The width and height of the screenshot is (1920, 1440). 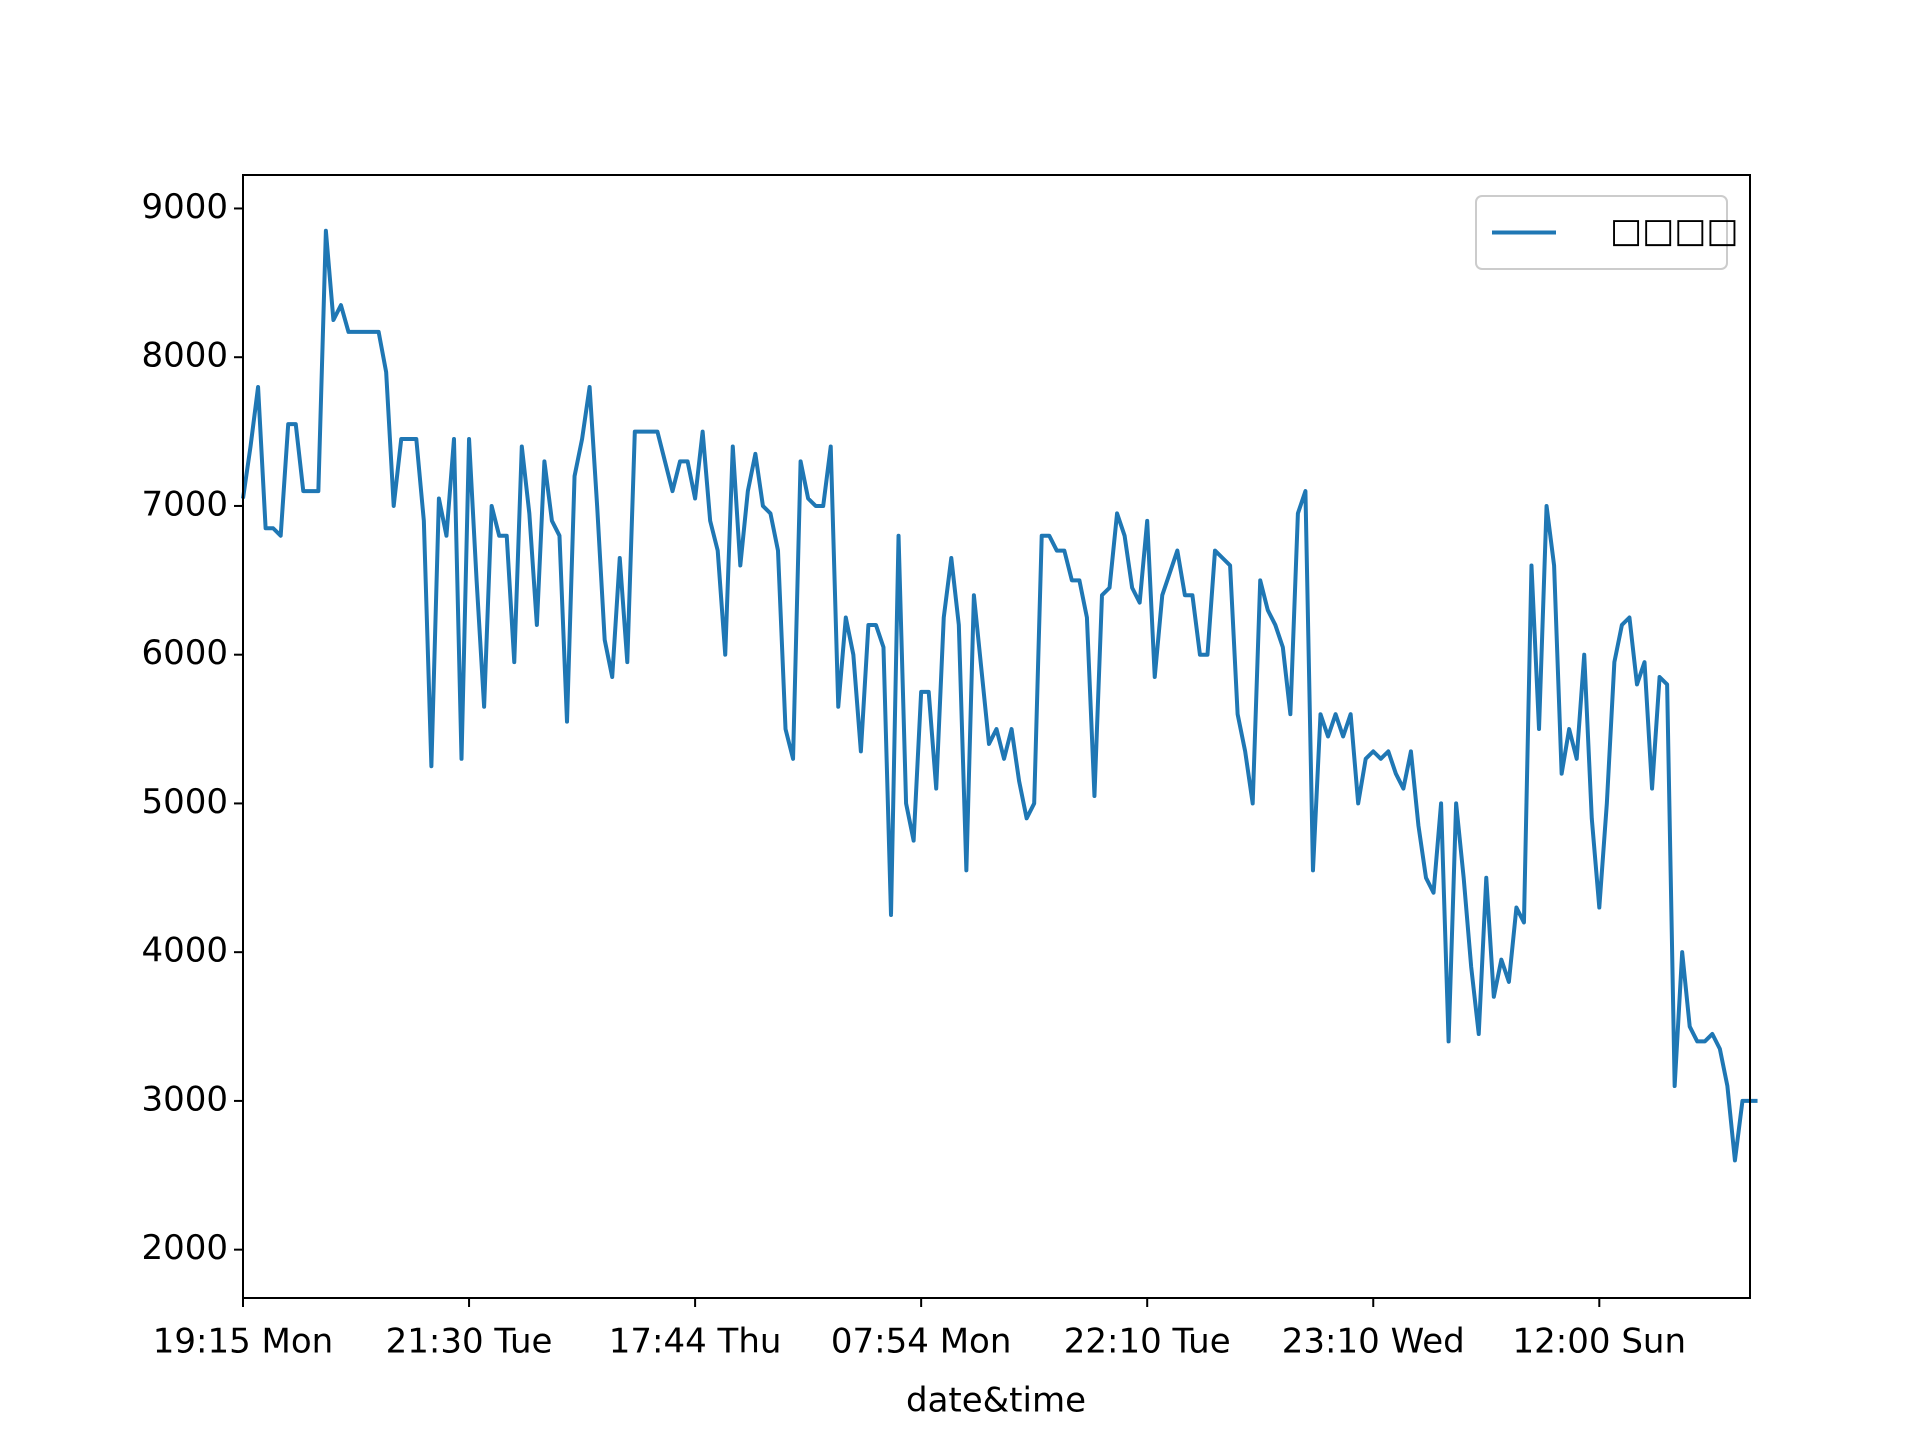 I want to click on y-tick-label: 6000, so click(x=184, y=653).